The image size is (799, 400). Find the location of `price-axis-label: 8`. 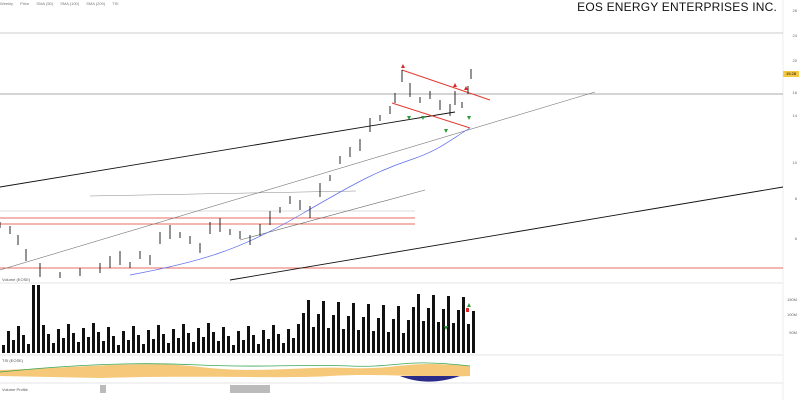

price-axis-label: 8 is located at coordinates (795, 198).